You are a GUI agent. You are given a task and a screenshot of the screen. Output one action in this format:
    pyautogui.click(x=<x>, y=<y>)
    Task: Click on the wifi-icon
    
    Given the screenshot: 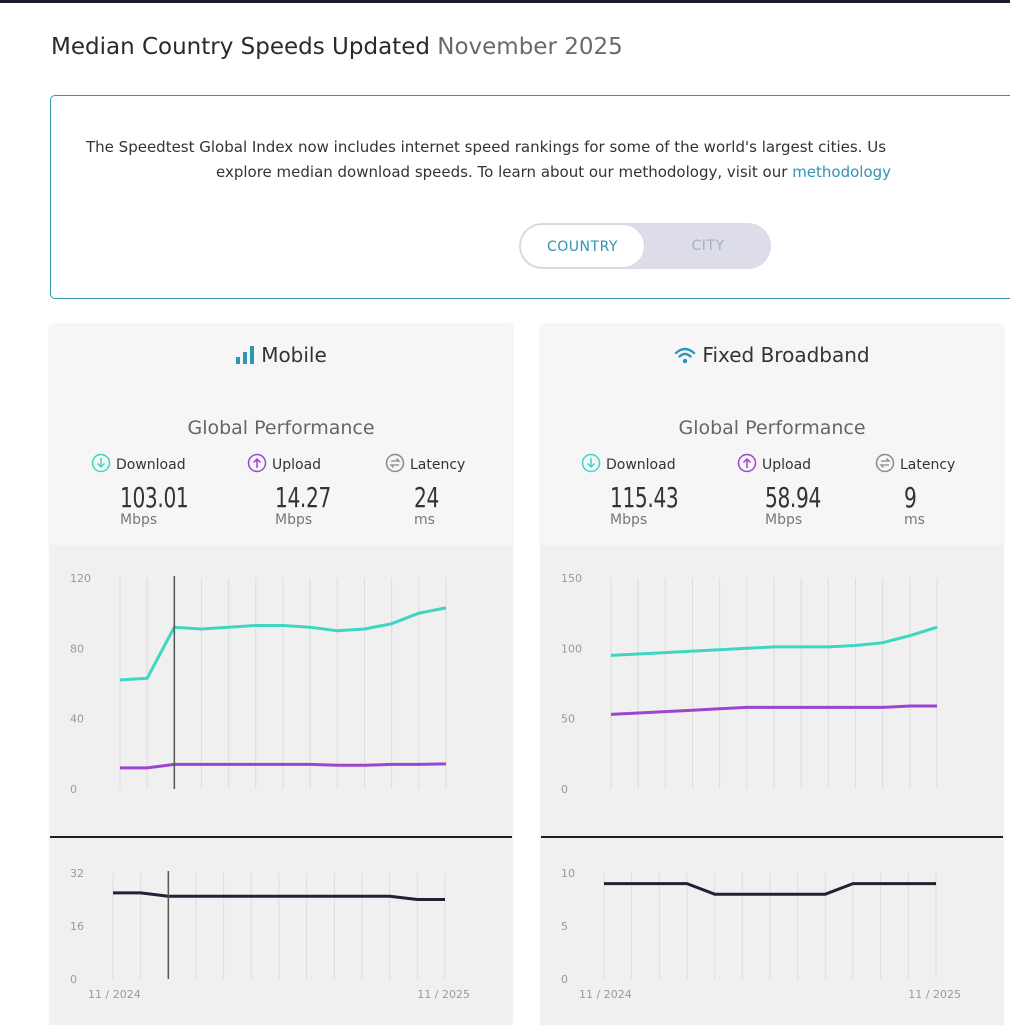 What is the action you would take?
    pyautogui.click(x=685, y=355)
    